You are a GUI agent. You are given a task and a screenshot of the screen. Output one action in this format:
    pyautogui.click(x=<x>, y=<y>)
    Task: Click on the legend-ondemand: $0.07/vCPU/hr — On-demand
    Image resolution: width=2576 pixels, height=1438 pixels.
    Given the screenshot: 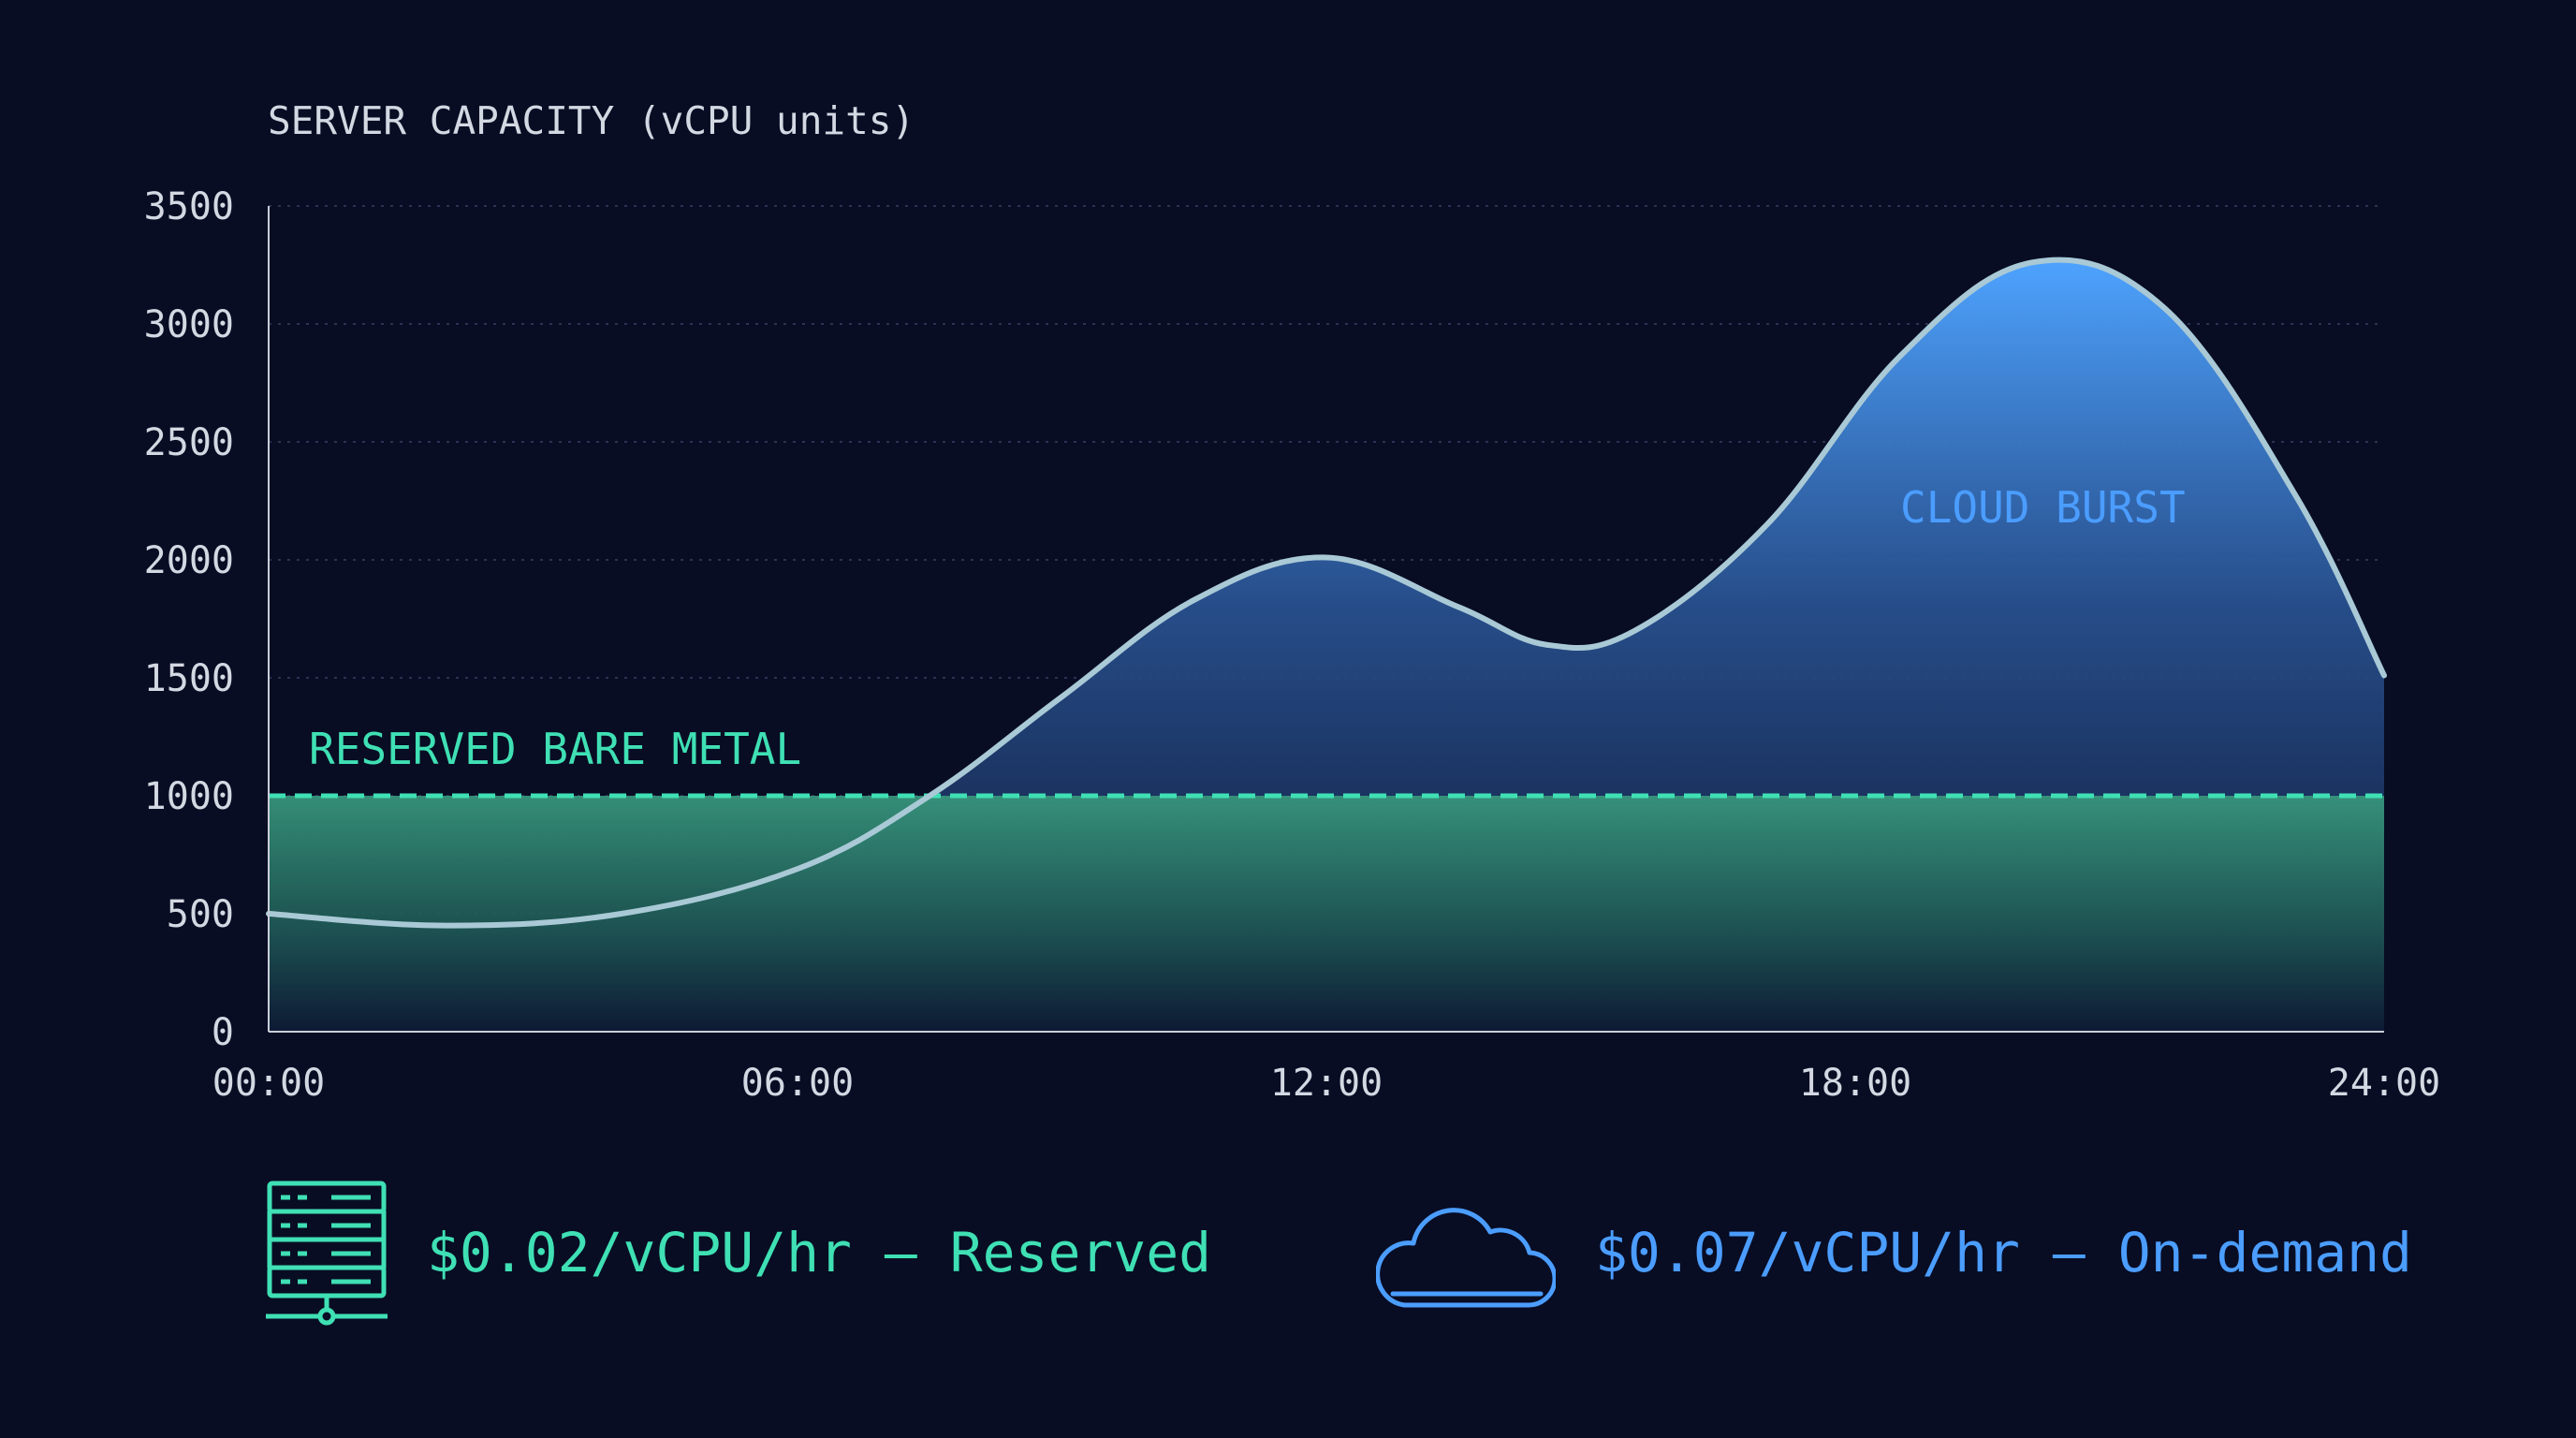 What is the action you would take?
    pyautogui.click(x=1894, y=1253)
    